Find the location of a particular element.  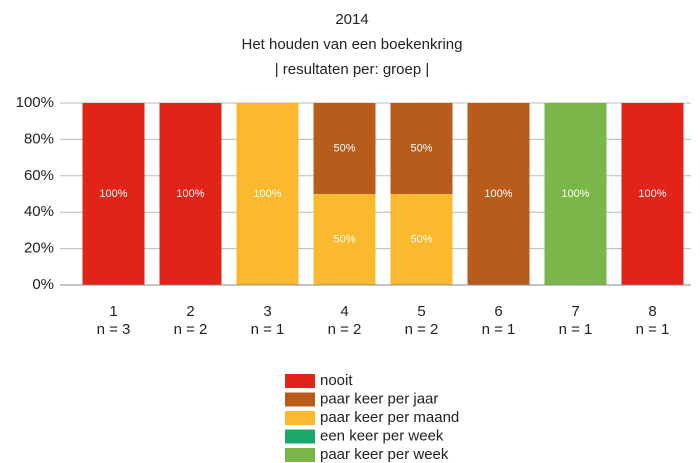

x-tick-label: 6 is located at coordinates (498, 311).